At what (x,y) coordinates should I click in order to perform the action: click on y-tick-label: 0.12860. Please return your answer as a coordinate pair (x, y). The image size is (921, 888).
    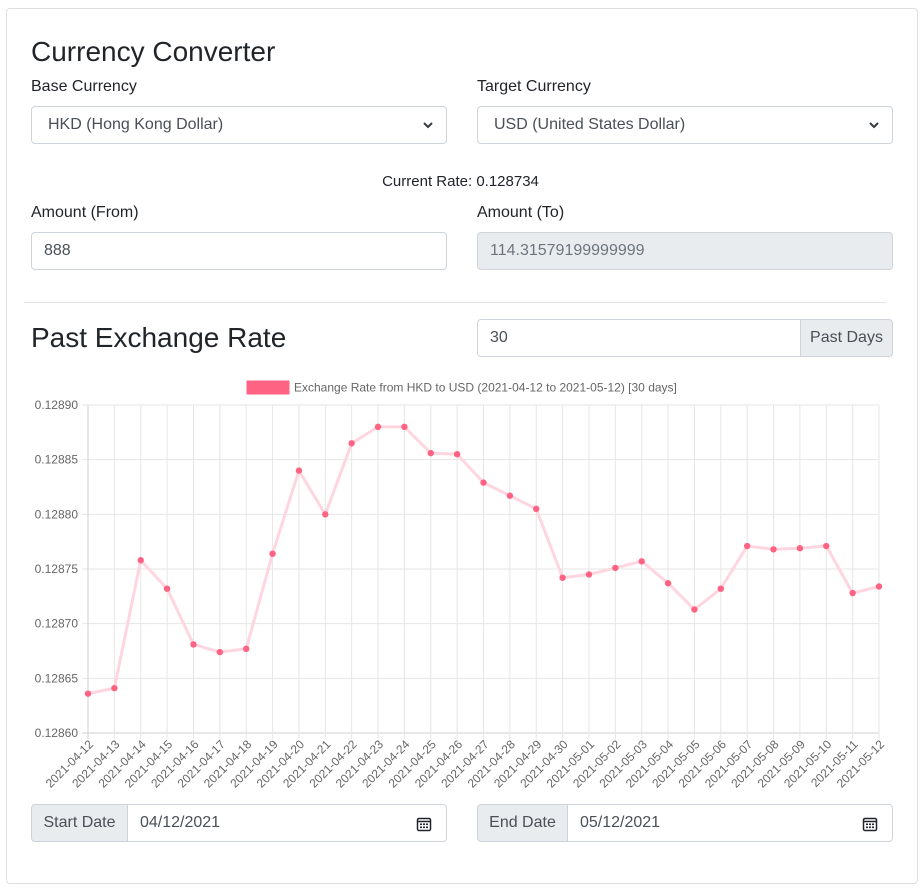
    Looking at the image, I should click on (57, 733).